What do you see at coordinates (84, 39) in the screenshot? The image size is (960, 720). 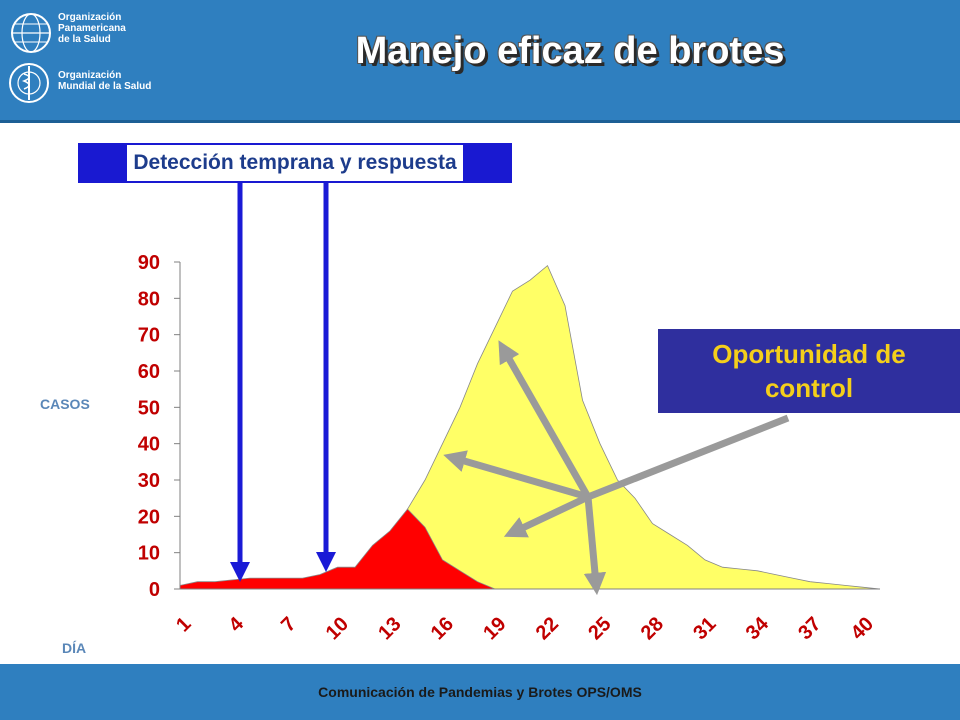 I see `org-paho-line3: de la Salud` at bounding box center [84, 39].